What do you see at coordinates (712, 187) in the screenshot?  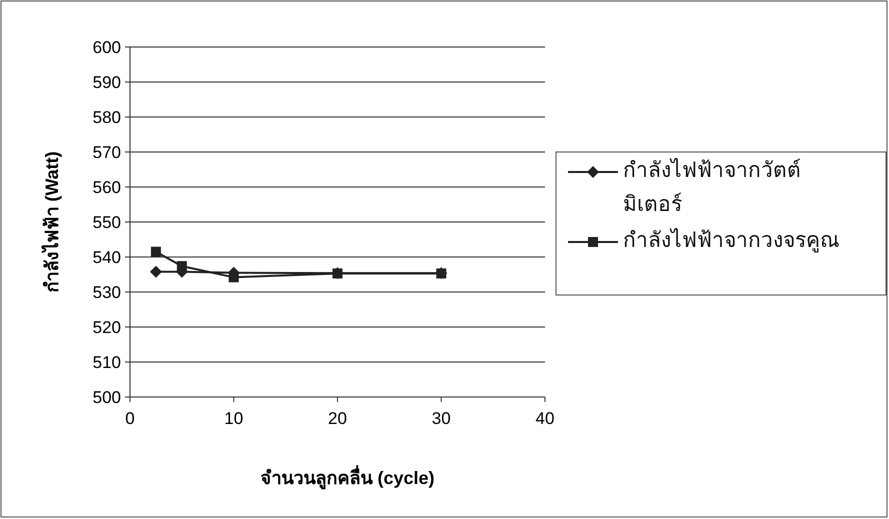 I see `legend-label: กำลังไฟฟ้าจากวัตต์มิเตอร์` at bounding box center [712, 187].